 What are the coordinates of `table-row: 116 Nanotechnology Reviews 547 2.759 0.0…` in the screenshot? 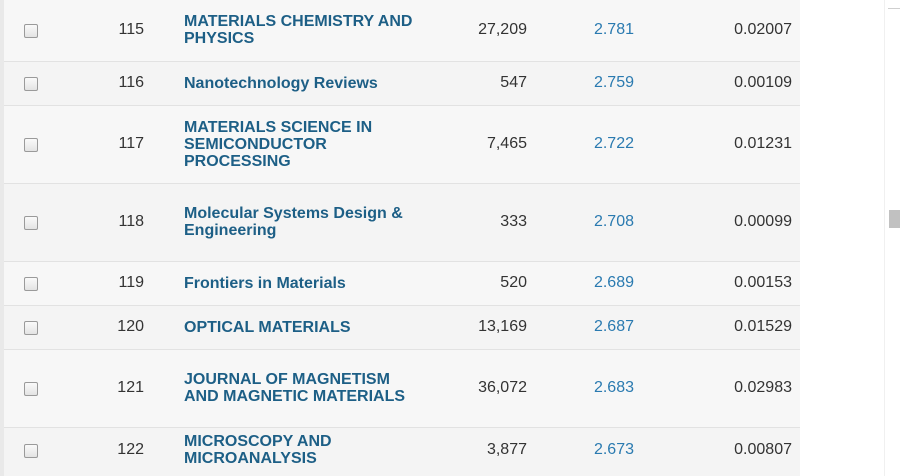 It's located at (402, 84).